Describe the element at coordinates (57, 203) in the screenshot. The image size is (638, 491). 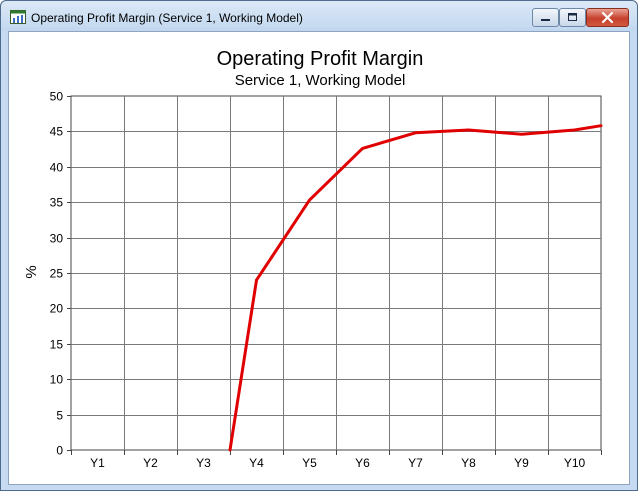
I see `y-tick-label: 35` at that location.